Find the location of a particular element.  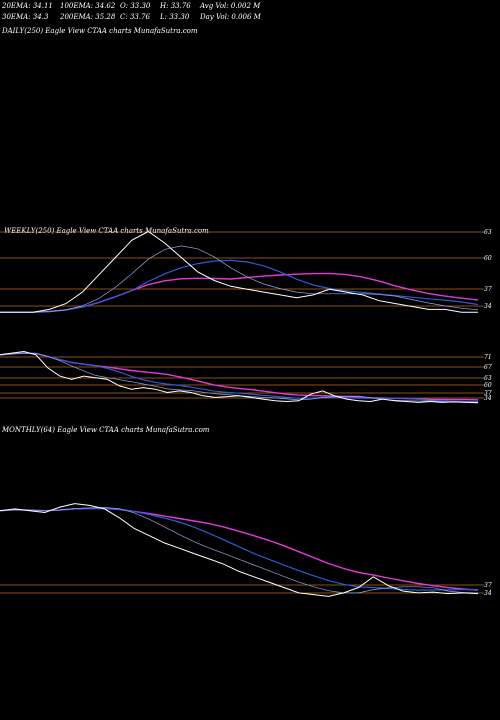

open-value: O: 33.30 is located at coordinates (135, 6).